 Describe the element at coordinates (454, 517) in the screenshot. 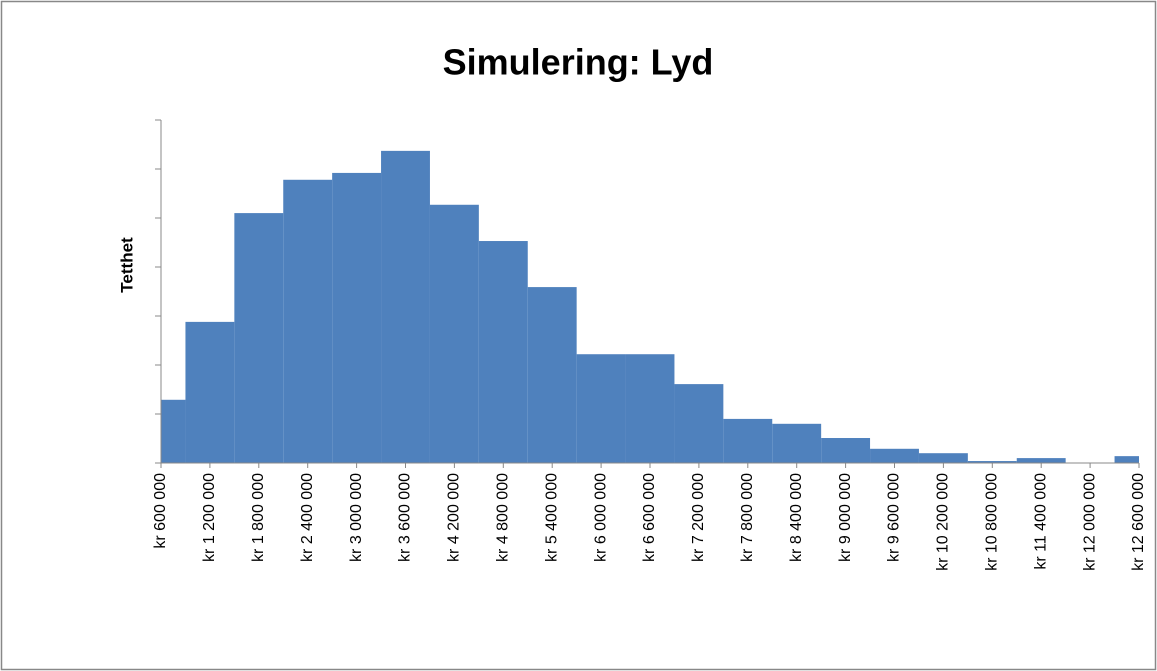

I see `x-tick-label: kr 4 200 000` at that location.